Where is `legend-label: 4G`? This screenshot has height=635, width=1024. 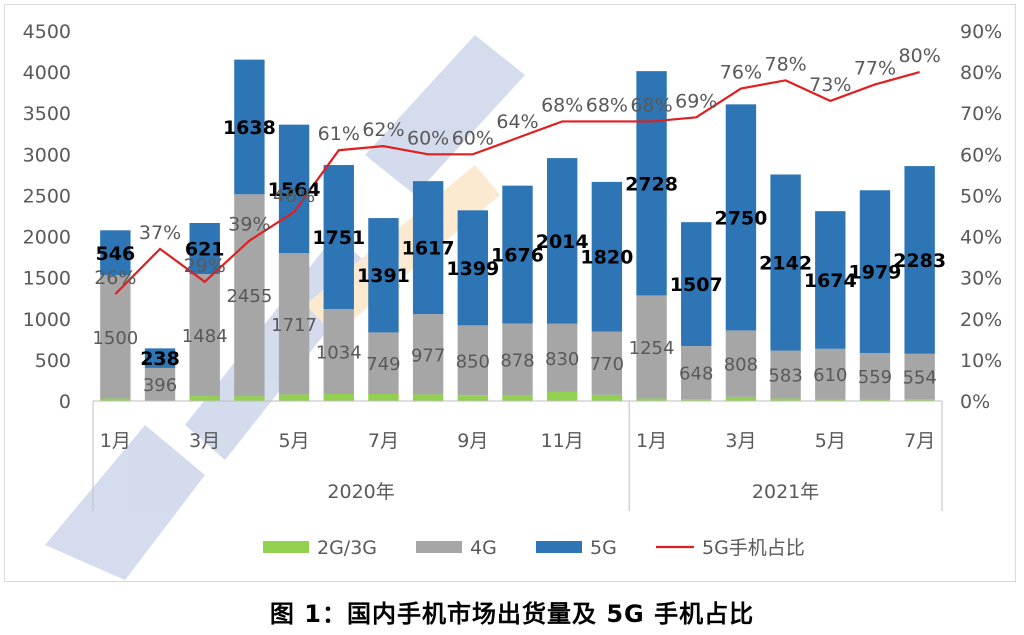 legend-label: 4G is located at coordinates (483, 548).